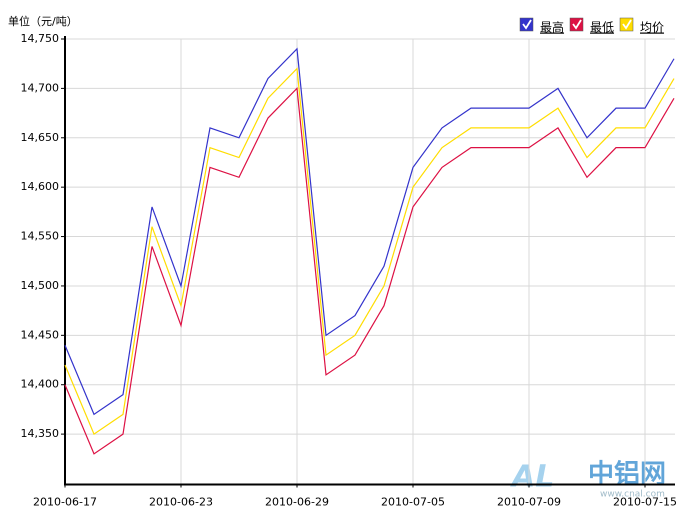 The image size is (695, 521). Describe the element at coordinates (40, 285) in the screenshot. I see `y-tick-label: 14,500` at that location.